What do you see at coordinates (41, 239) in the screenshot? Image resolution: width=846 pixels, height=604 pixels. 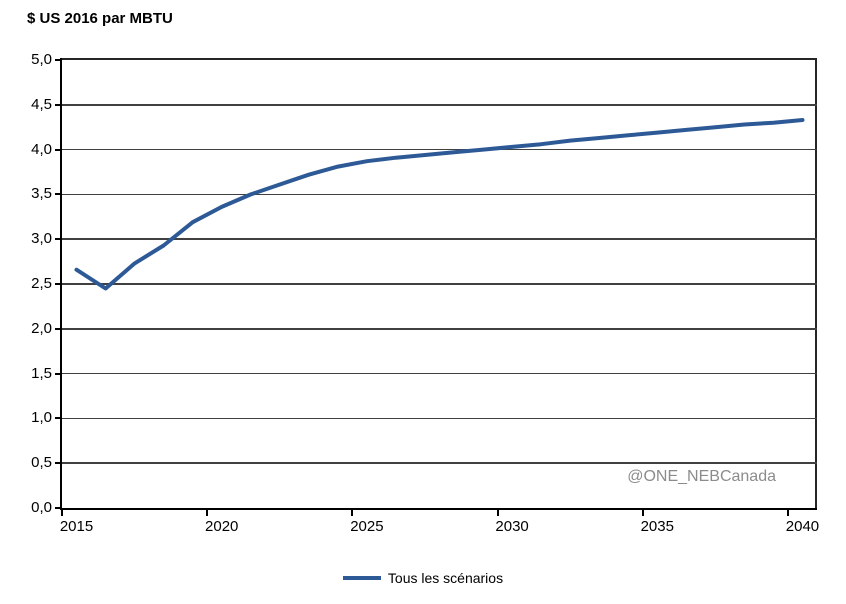 I see `y-axis-label: 3,0` at bounding box center [41, 239].